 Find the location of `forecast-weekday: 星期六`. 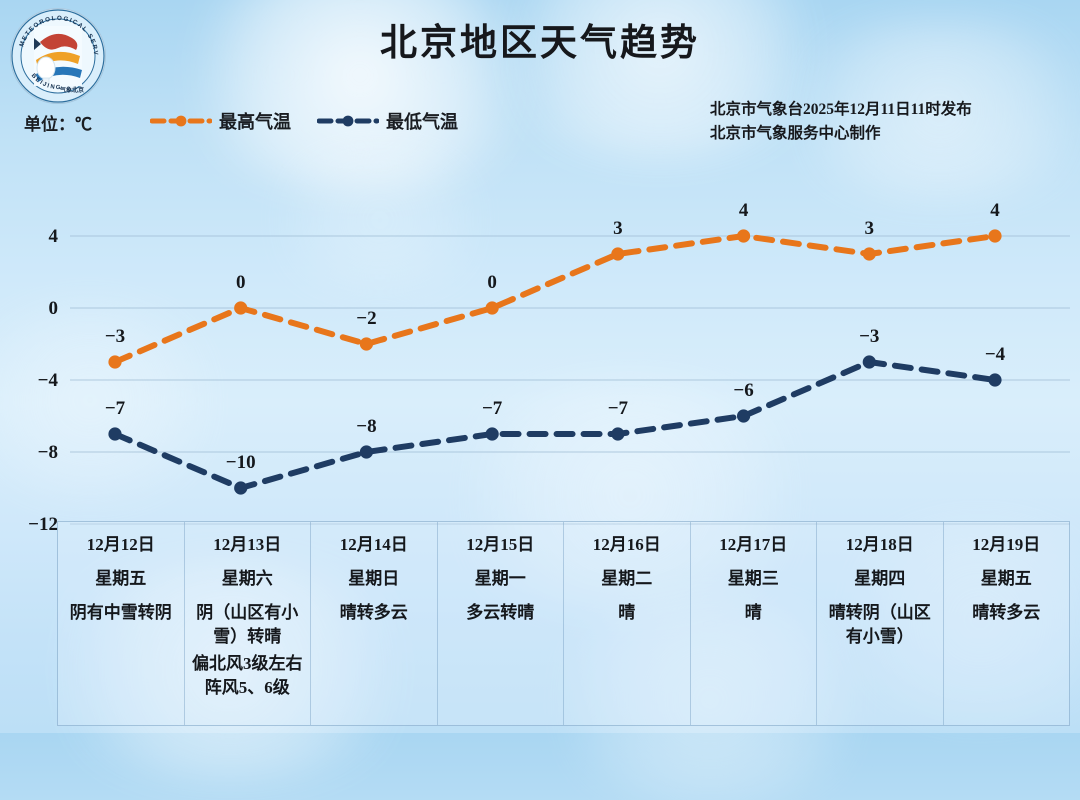

forecast-weekday: 星期六 is located at coordinates (247, 578).